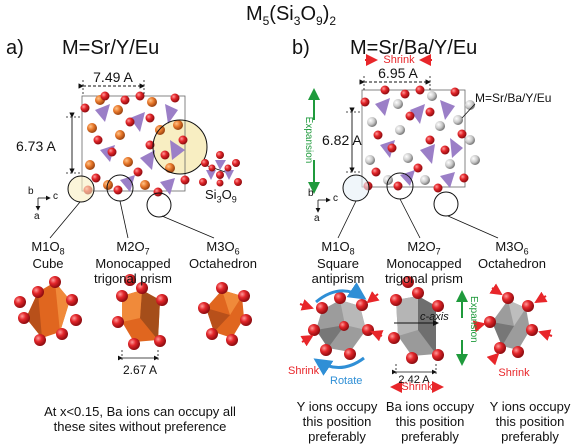  I want to click on panel-a-dim-left: 6.73 A, so click(36, 146).